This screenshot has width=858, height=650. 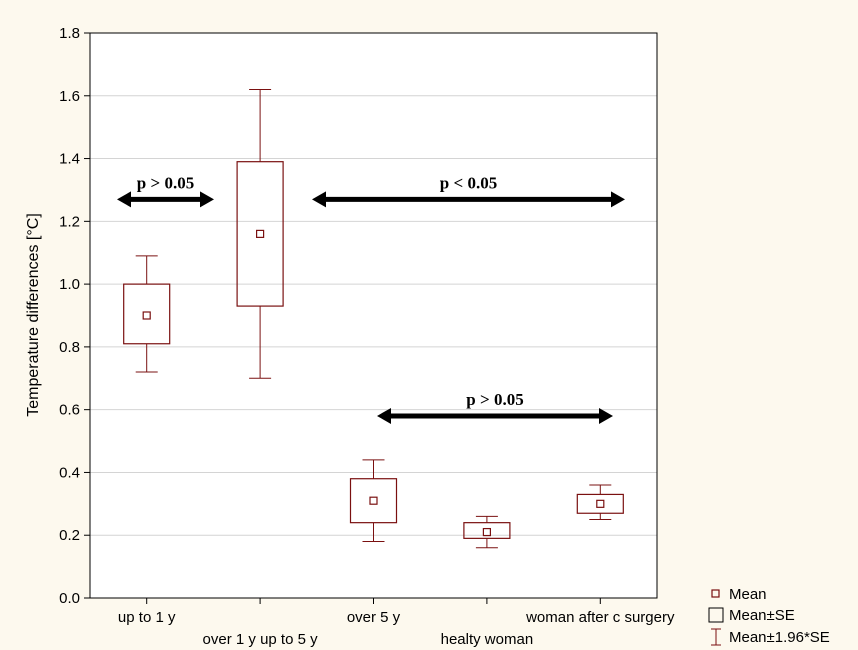 I want to click on significance-arrow: p < 0.05, so click(x=468, y=190).